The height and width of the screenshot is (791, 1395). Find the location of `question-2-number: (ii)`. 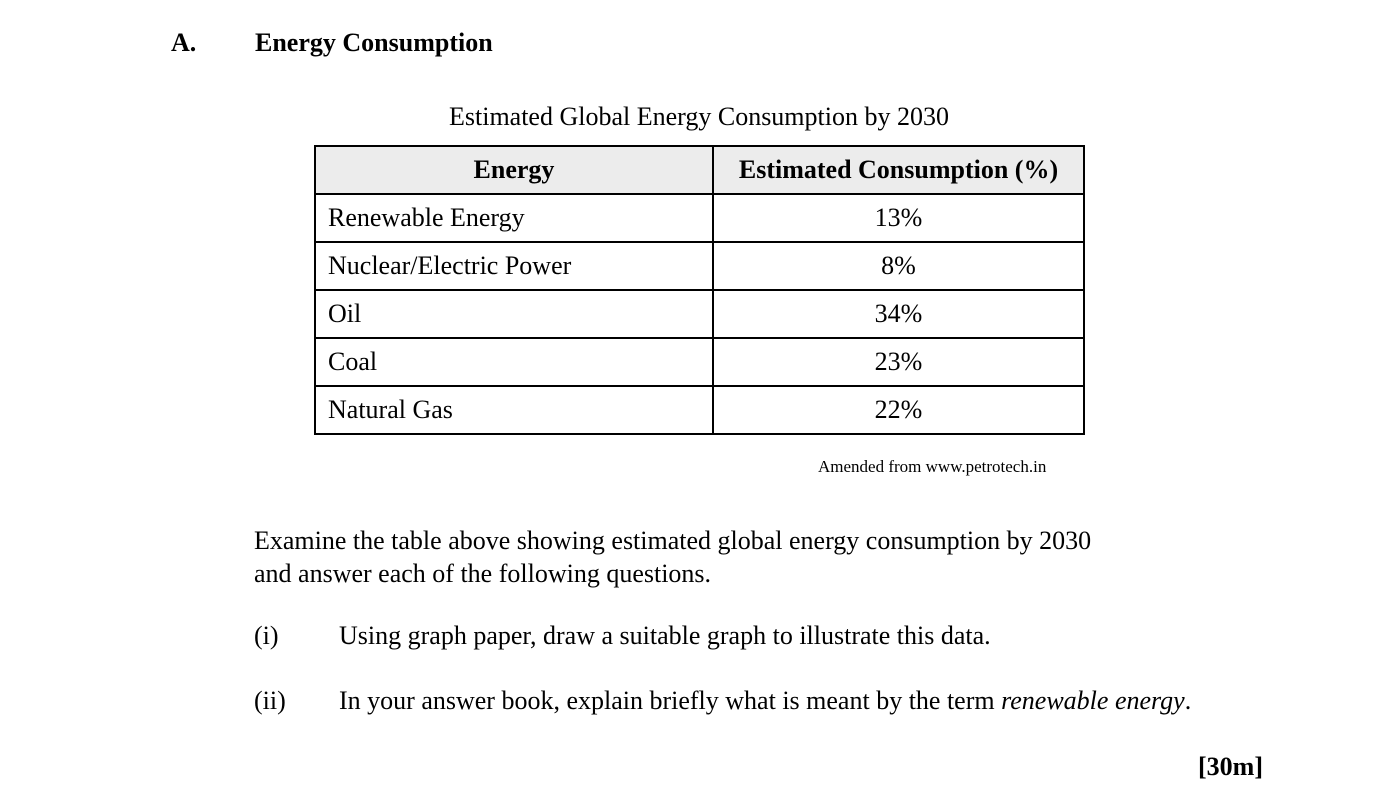

question-2-number: (ii) is located at coordinates (270, 700).